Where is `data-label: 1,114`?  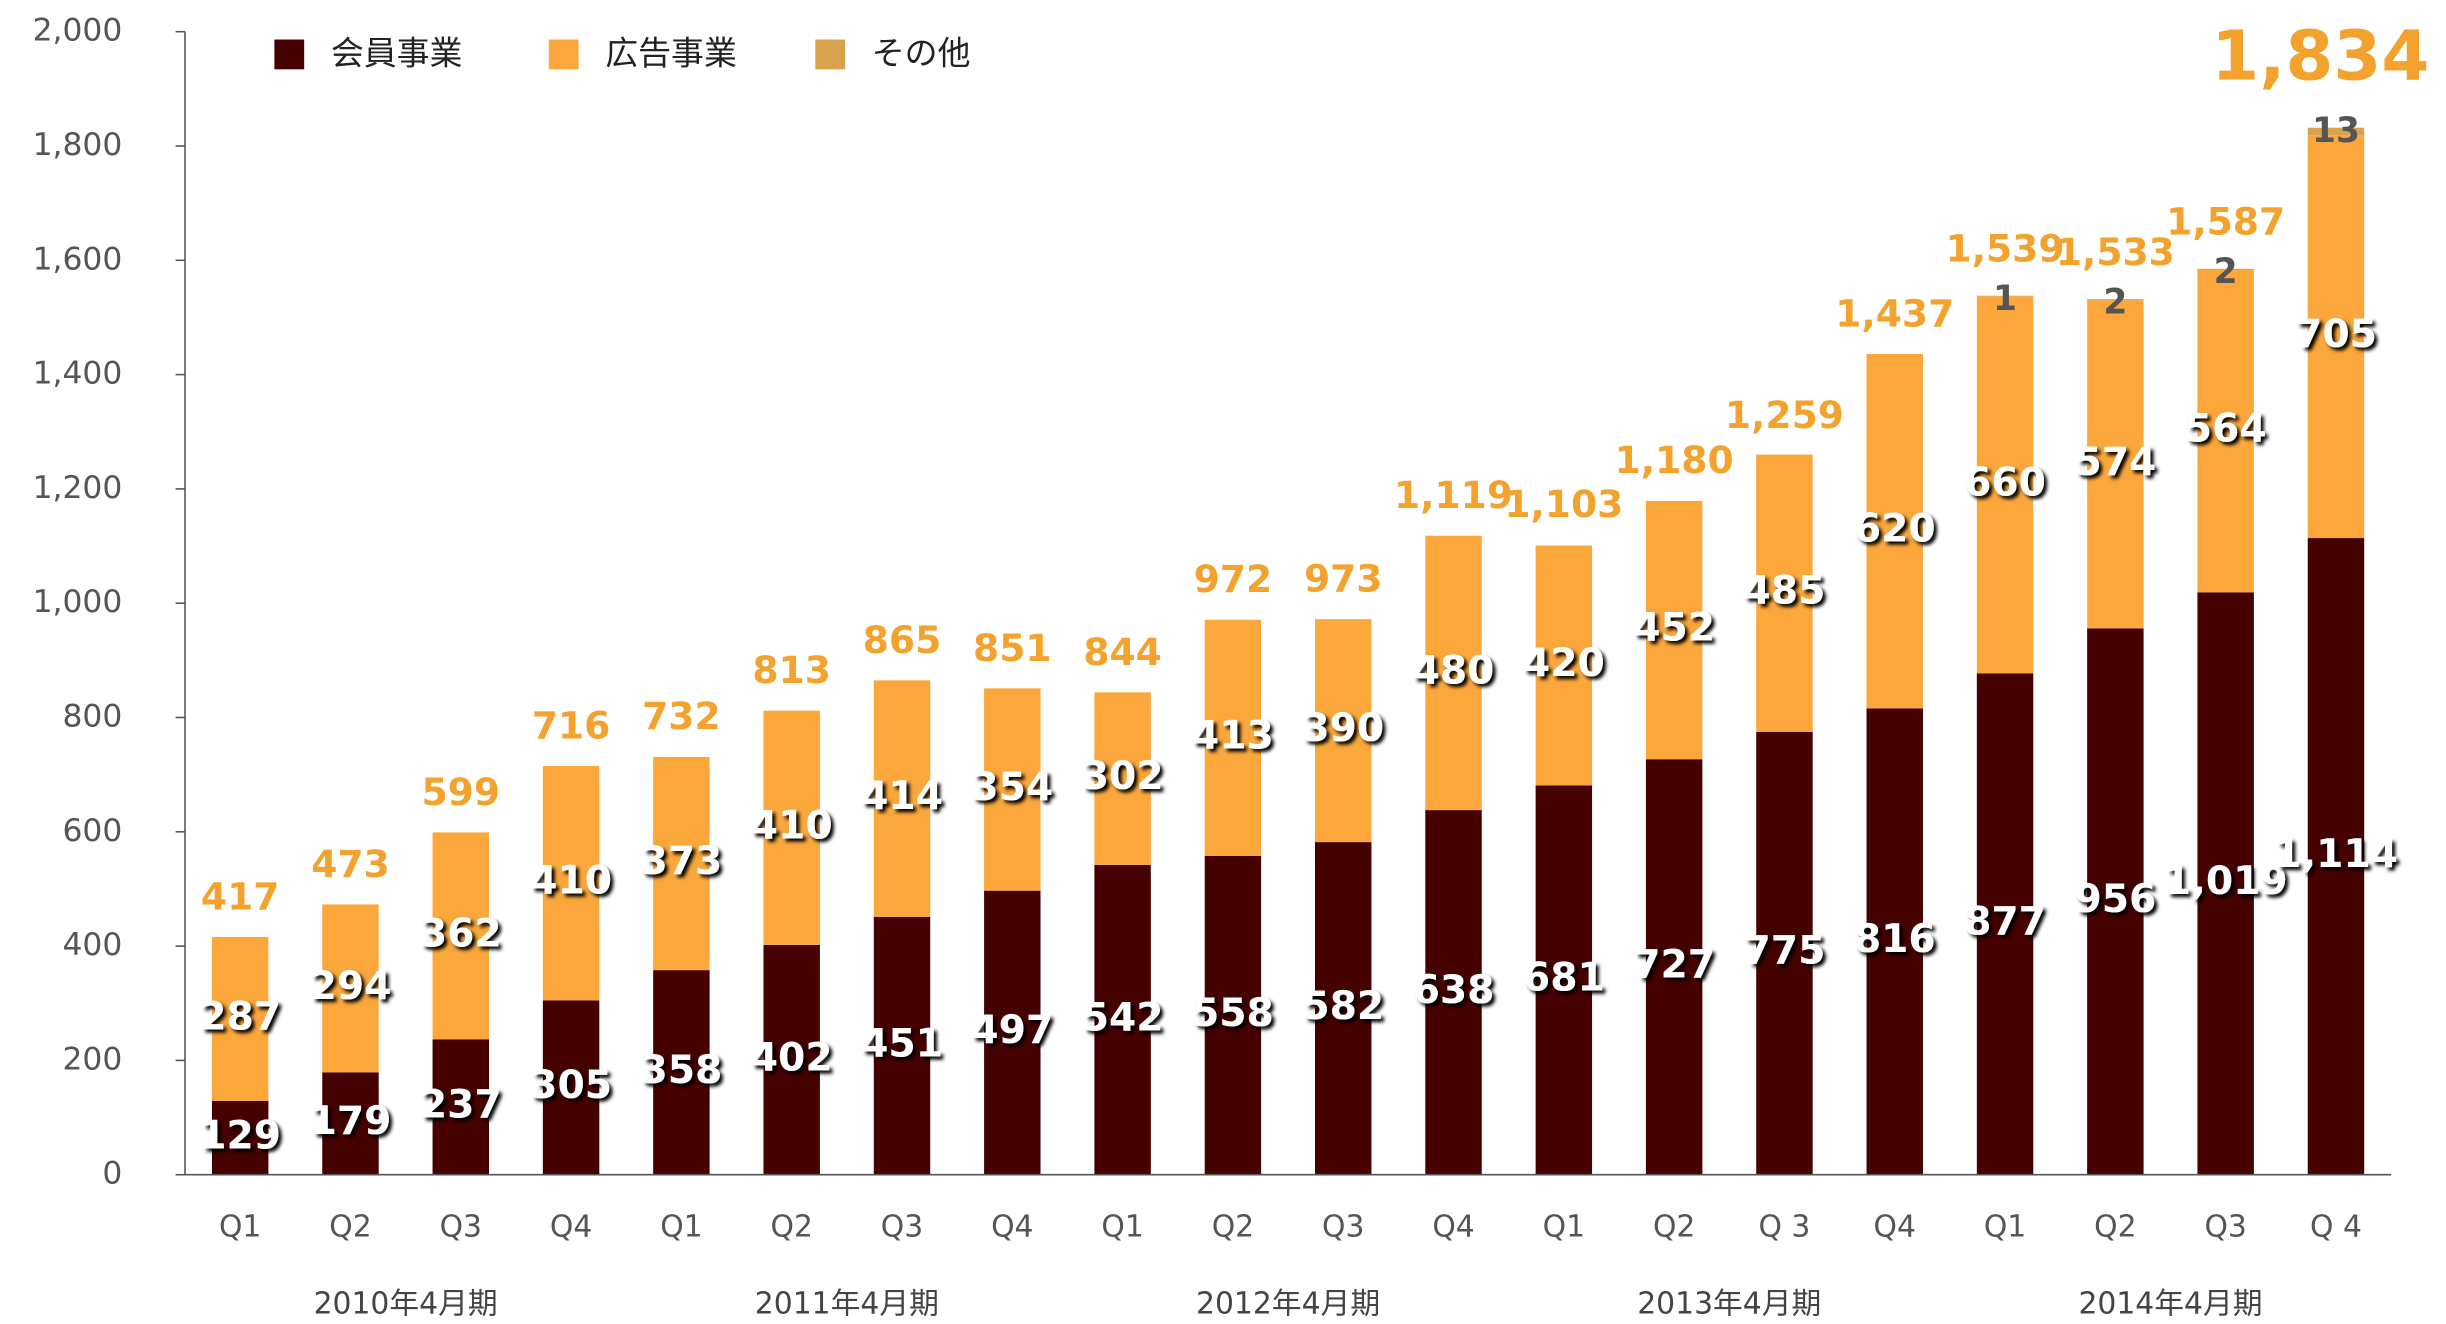
data-label: 1,114 is located at coordinates (2336, 854).